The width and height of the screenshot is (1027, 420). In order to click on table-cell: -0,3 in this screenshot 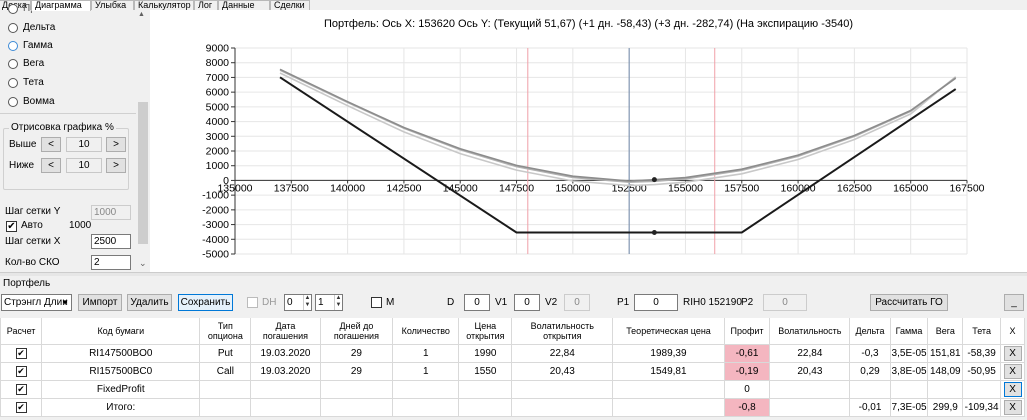, I will do `click(870, 353)`.